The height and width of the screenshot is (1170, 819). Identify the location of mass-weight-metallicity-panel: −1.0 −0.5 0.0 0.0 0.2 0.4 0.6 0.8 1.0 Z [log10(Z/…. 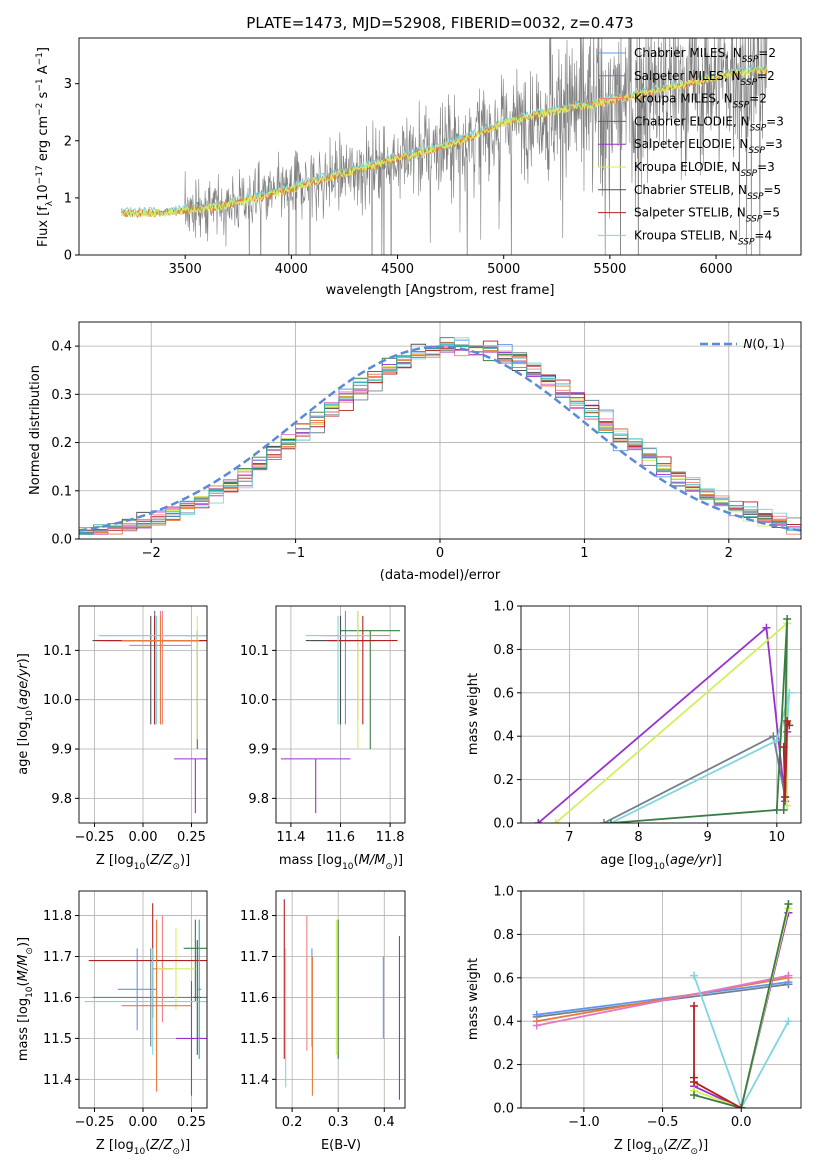
(634, 1021).